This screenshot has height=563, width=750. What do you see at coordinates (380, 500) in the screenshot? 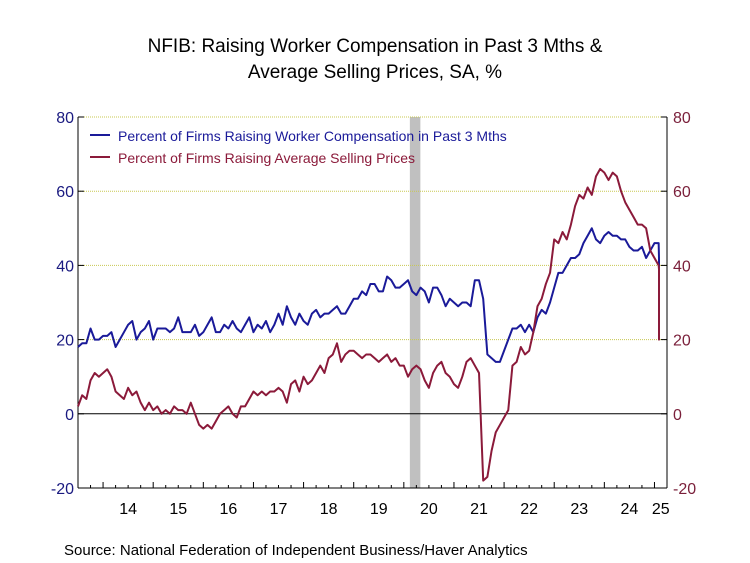
I see `x-axis: 14 15 16 17 18 19 20 21 22 23 24 25` at bounding box center [380, 500].